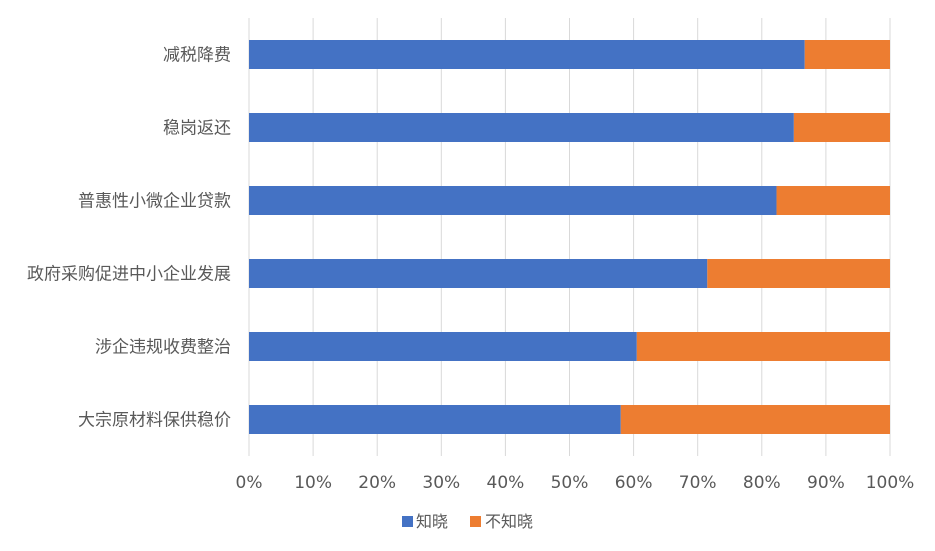  What do you see at coordinates (154, 202) in the screenshot?
I see `category-label: 普惠性小微企业贷款` at bounding box center [154, 202].